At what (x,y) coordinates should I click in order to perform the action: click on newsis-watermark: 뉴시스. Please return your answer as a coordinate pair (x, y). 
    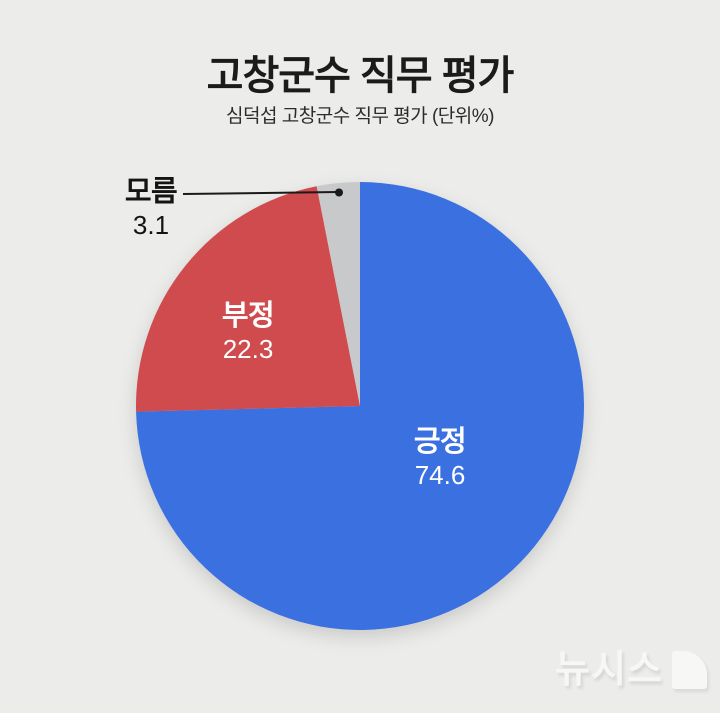
    Looking at the image, I should click on (631, 670).